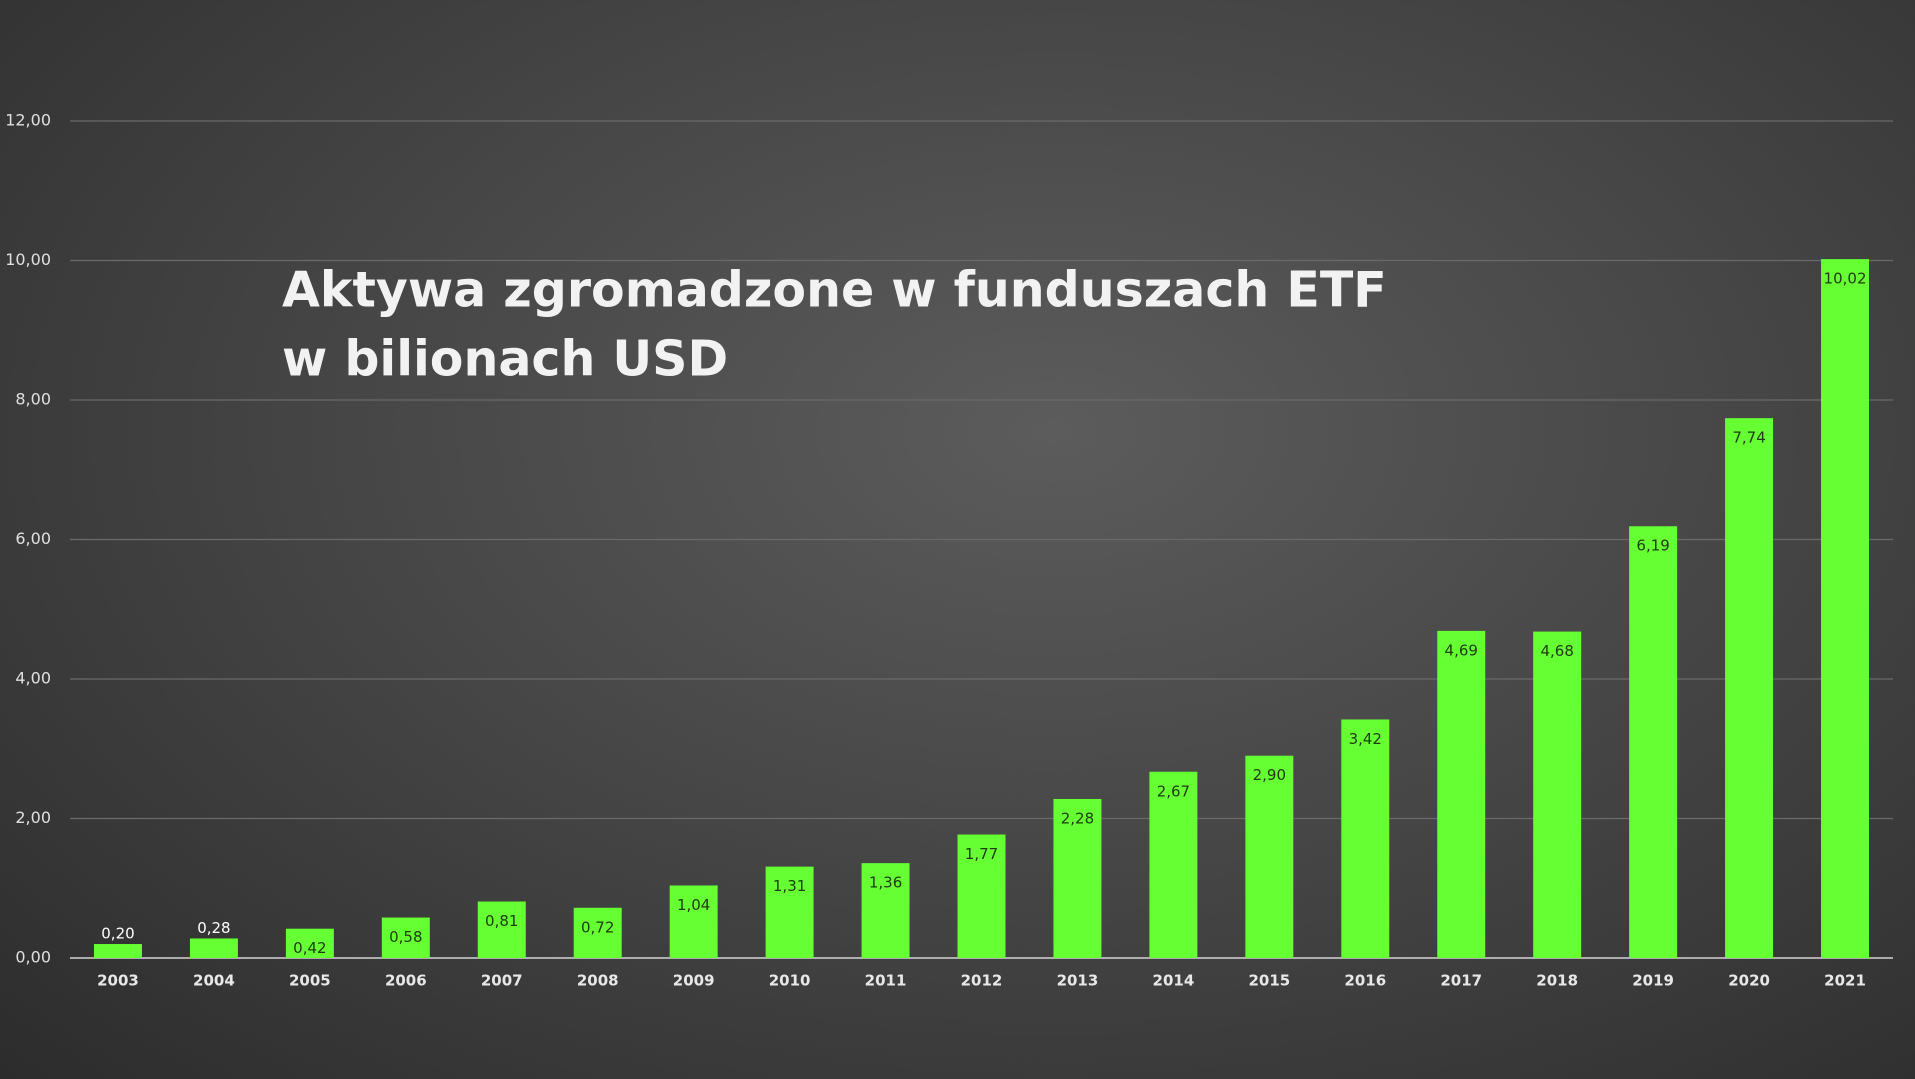 This screenshot has width=1915, height=1079. What do you see at coordinates (1748, 438) in the screenshot?
I see `value-label: 7,74` at bounding box center [1748, 438].